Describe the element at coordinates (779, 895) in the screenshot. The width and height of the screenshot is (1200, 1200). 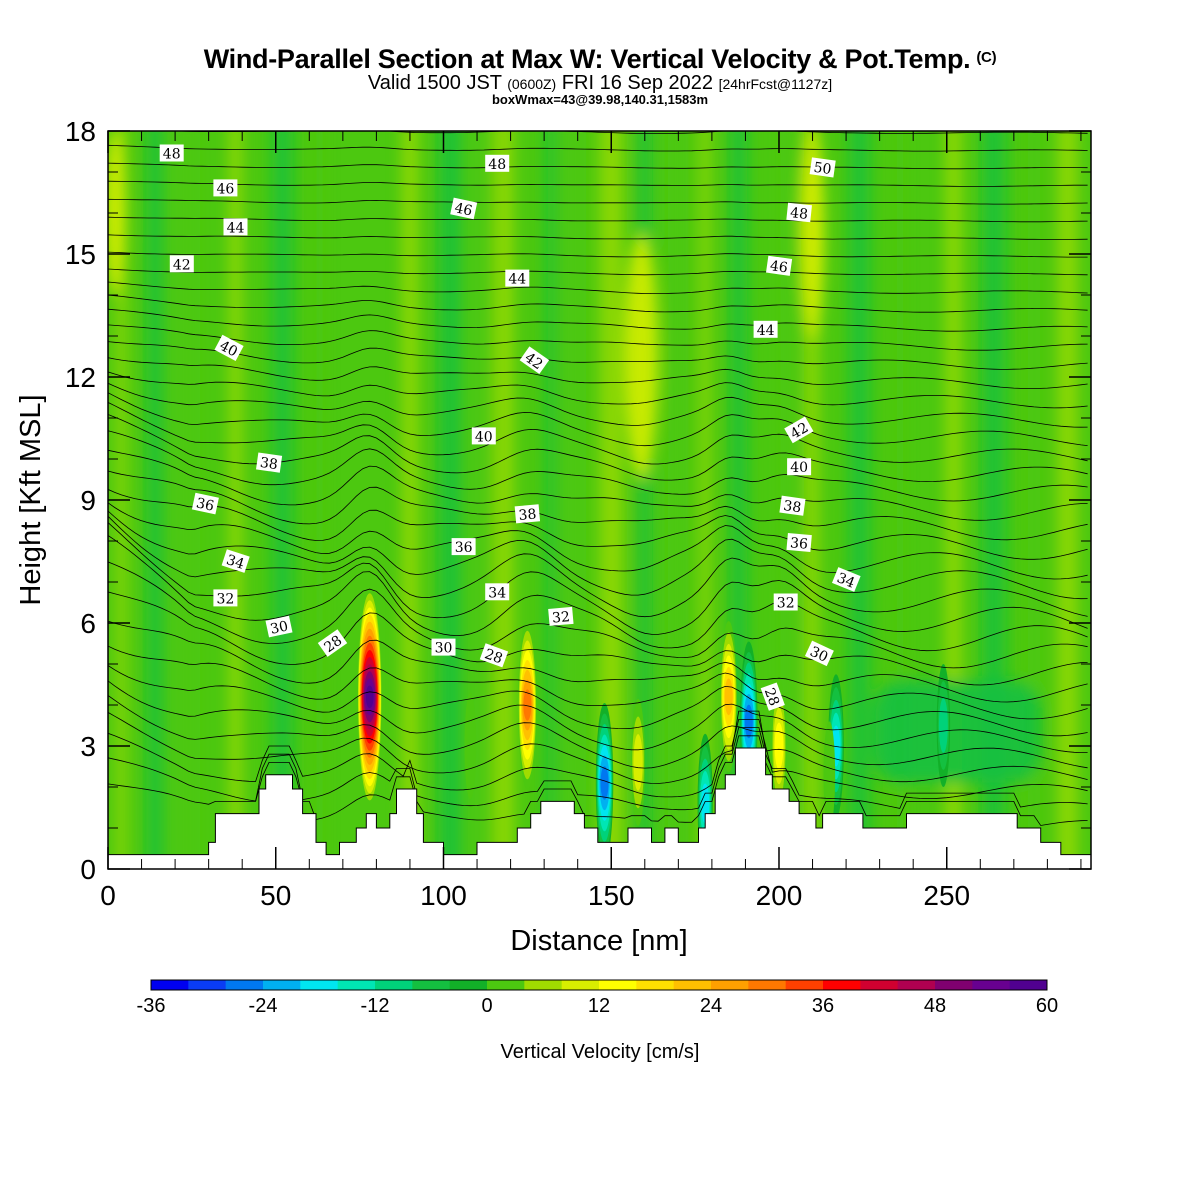
I see `x-tick-label: 200` at that location.